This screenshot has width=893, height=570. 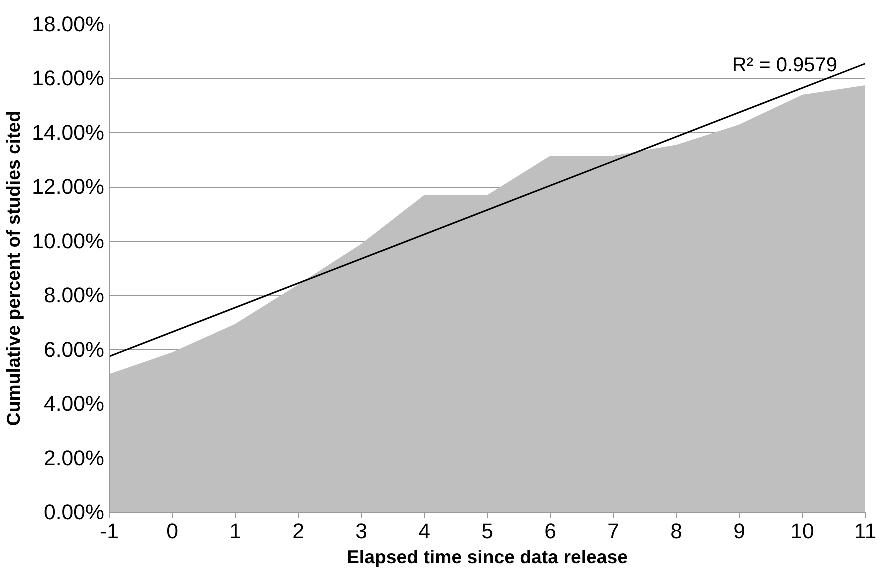 I want to click on annotation: R² = 0.9579, so click(x=785, y=65).